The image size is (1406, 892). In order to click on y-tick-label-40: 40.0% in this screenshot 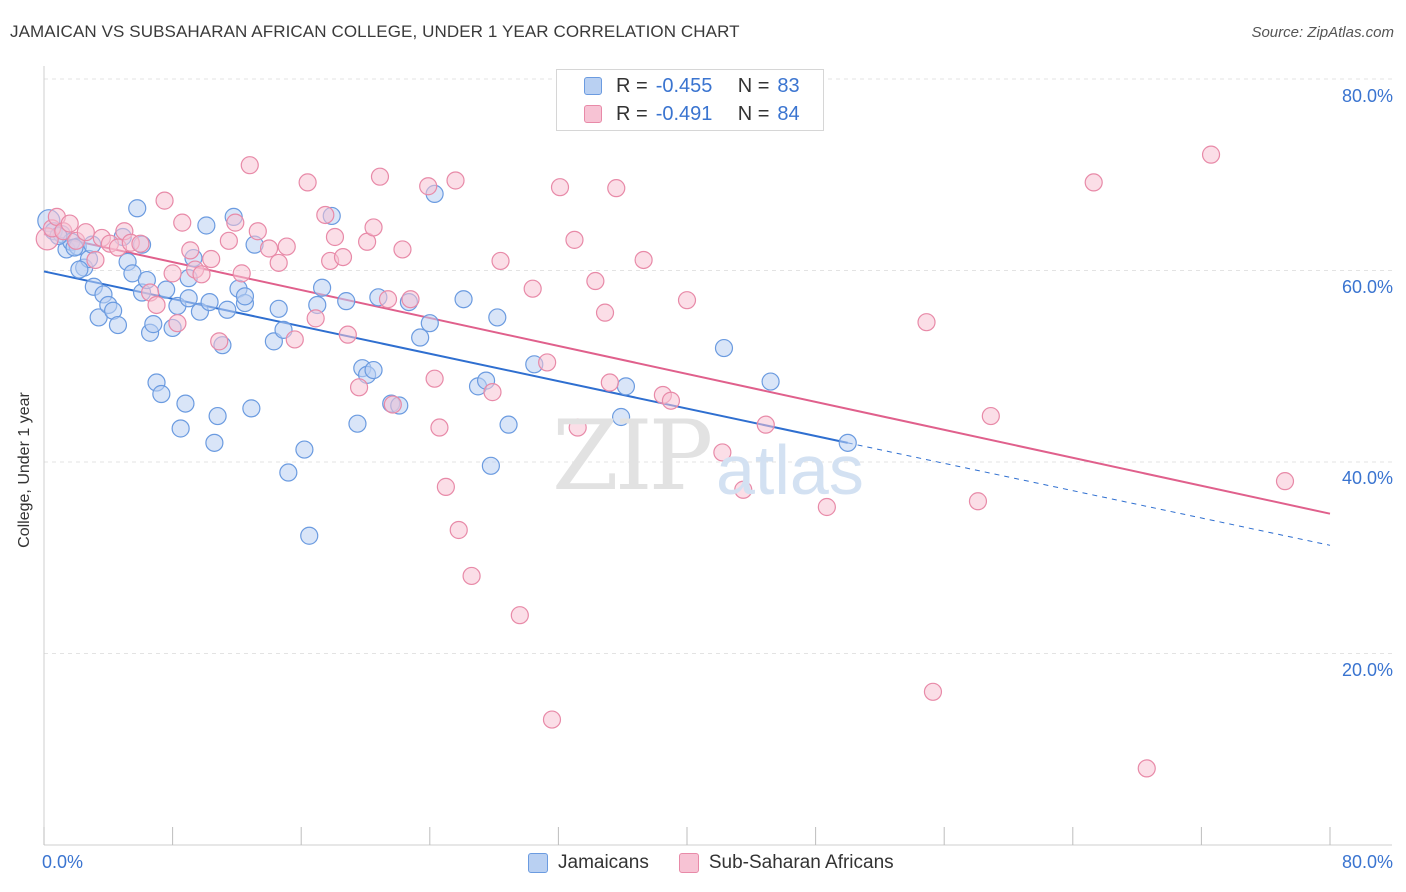, I will do `click(1367, 478)`.